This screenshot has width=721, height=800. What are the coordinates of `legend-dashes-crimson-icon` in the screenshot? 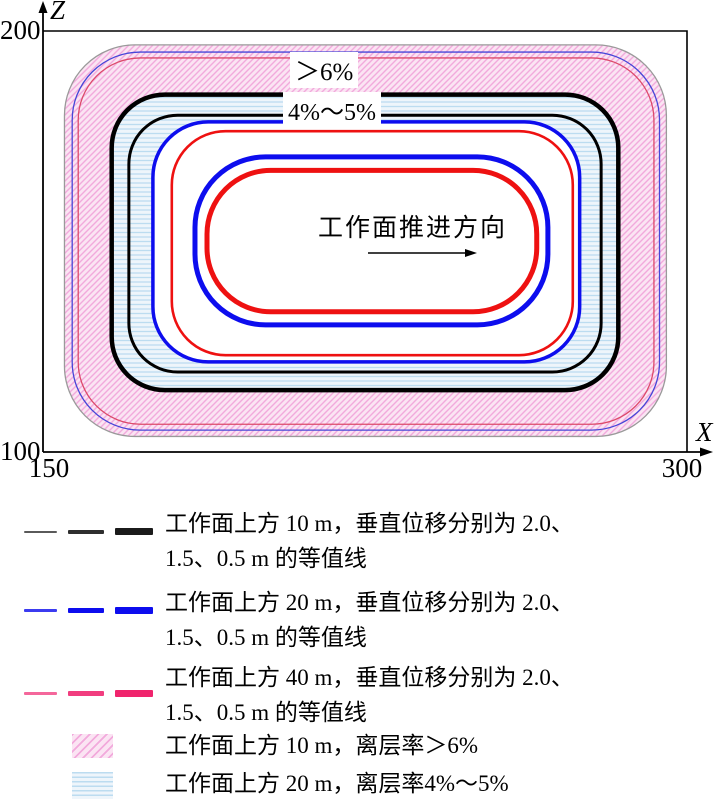 It's located at (88, 693).